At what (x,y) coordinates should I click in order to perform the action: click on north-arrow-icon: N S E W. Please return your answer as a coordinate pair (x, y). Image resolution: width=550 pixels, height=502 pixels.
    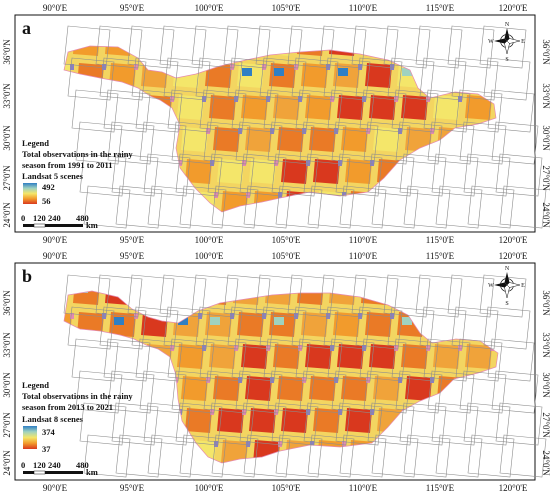
    Looking at the image, I should click on (506, 42).